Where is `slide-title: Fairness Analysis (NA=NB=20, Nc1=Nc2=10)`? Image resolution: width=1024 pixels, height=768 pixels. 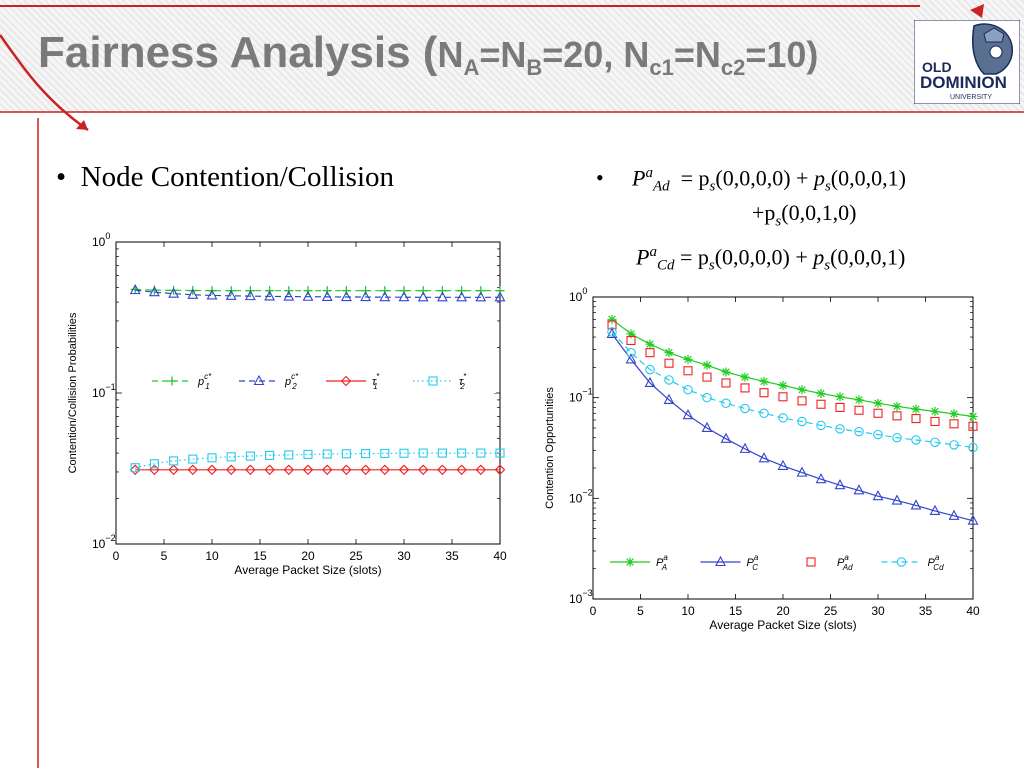 slide-title: Fairness Analysis (NA=NB=20, Nc1=Nc2=10) is located at coordinates (428, 54).